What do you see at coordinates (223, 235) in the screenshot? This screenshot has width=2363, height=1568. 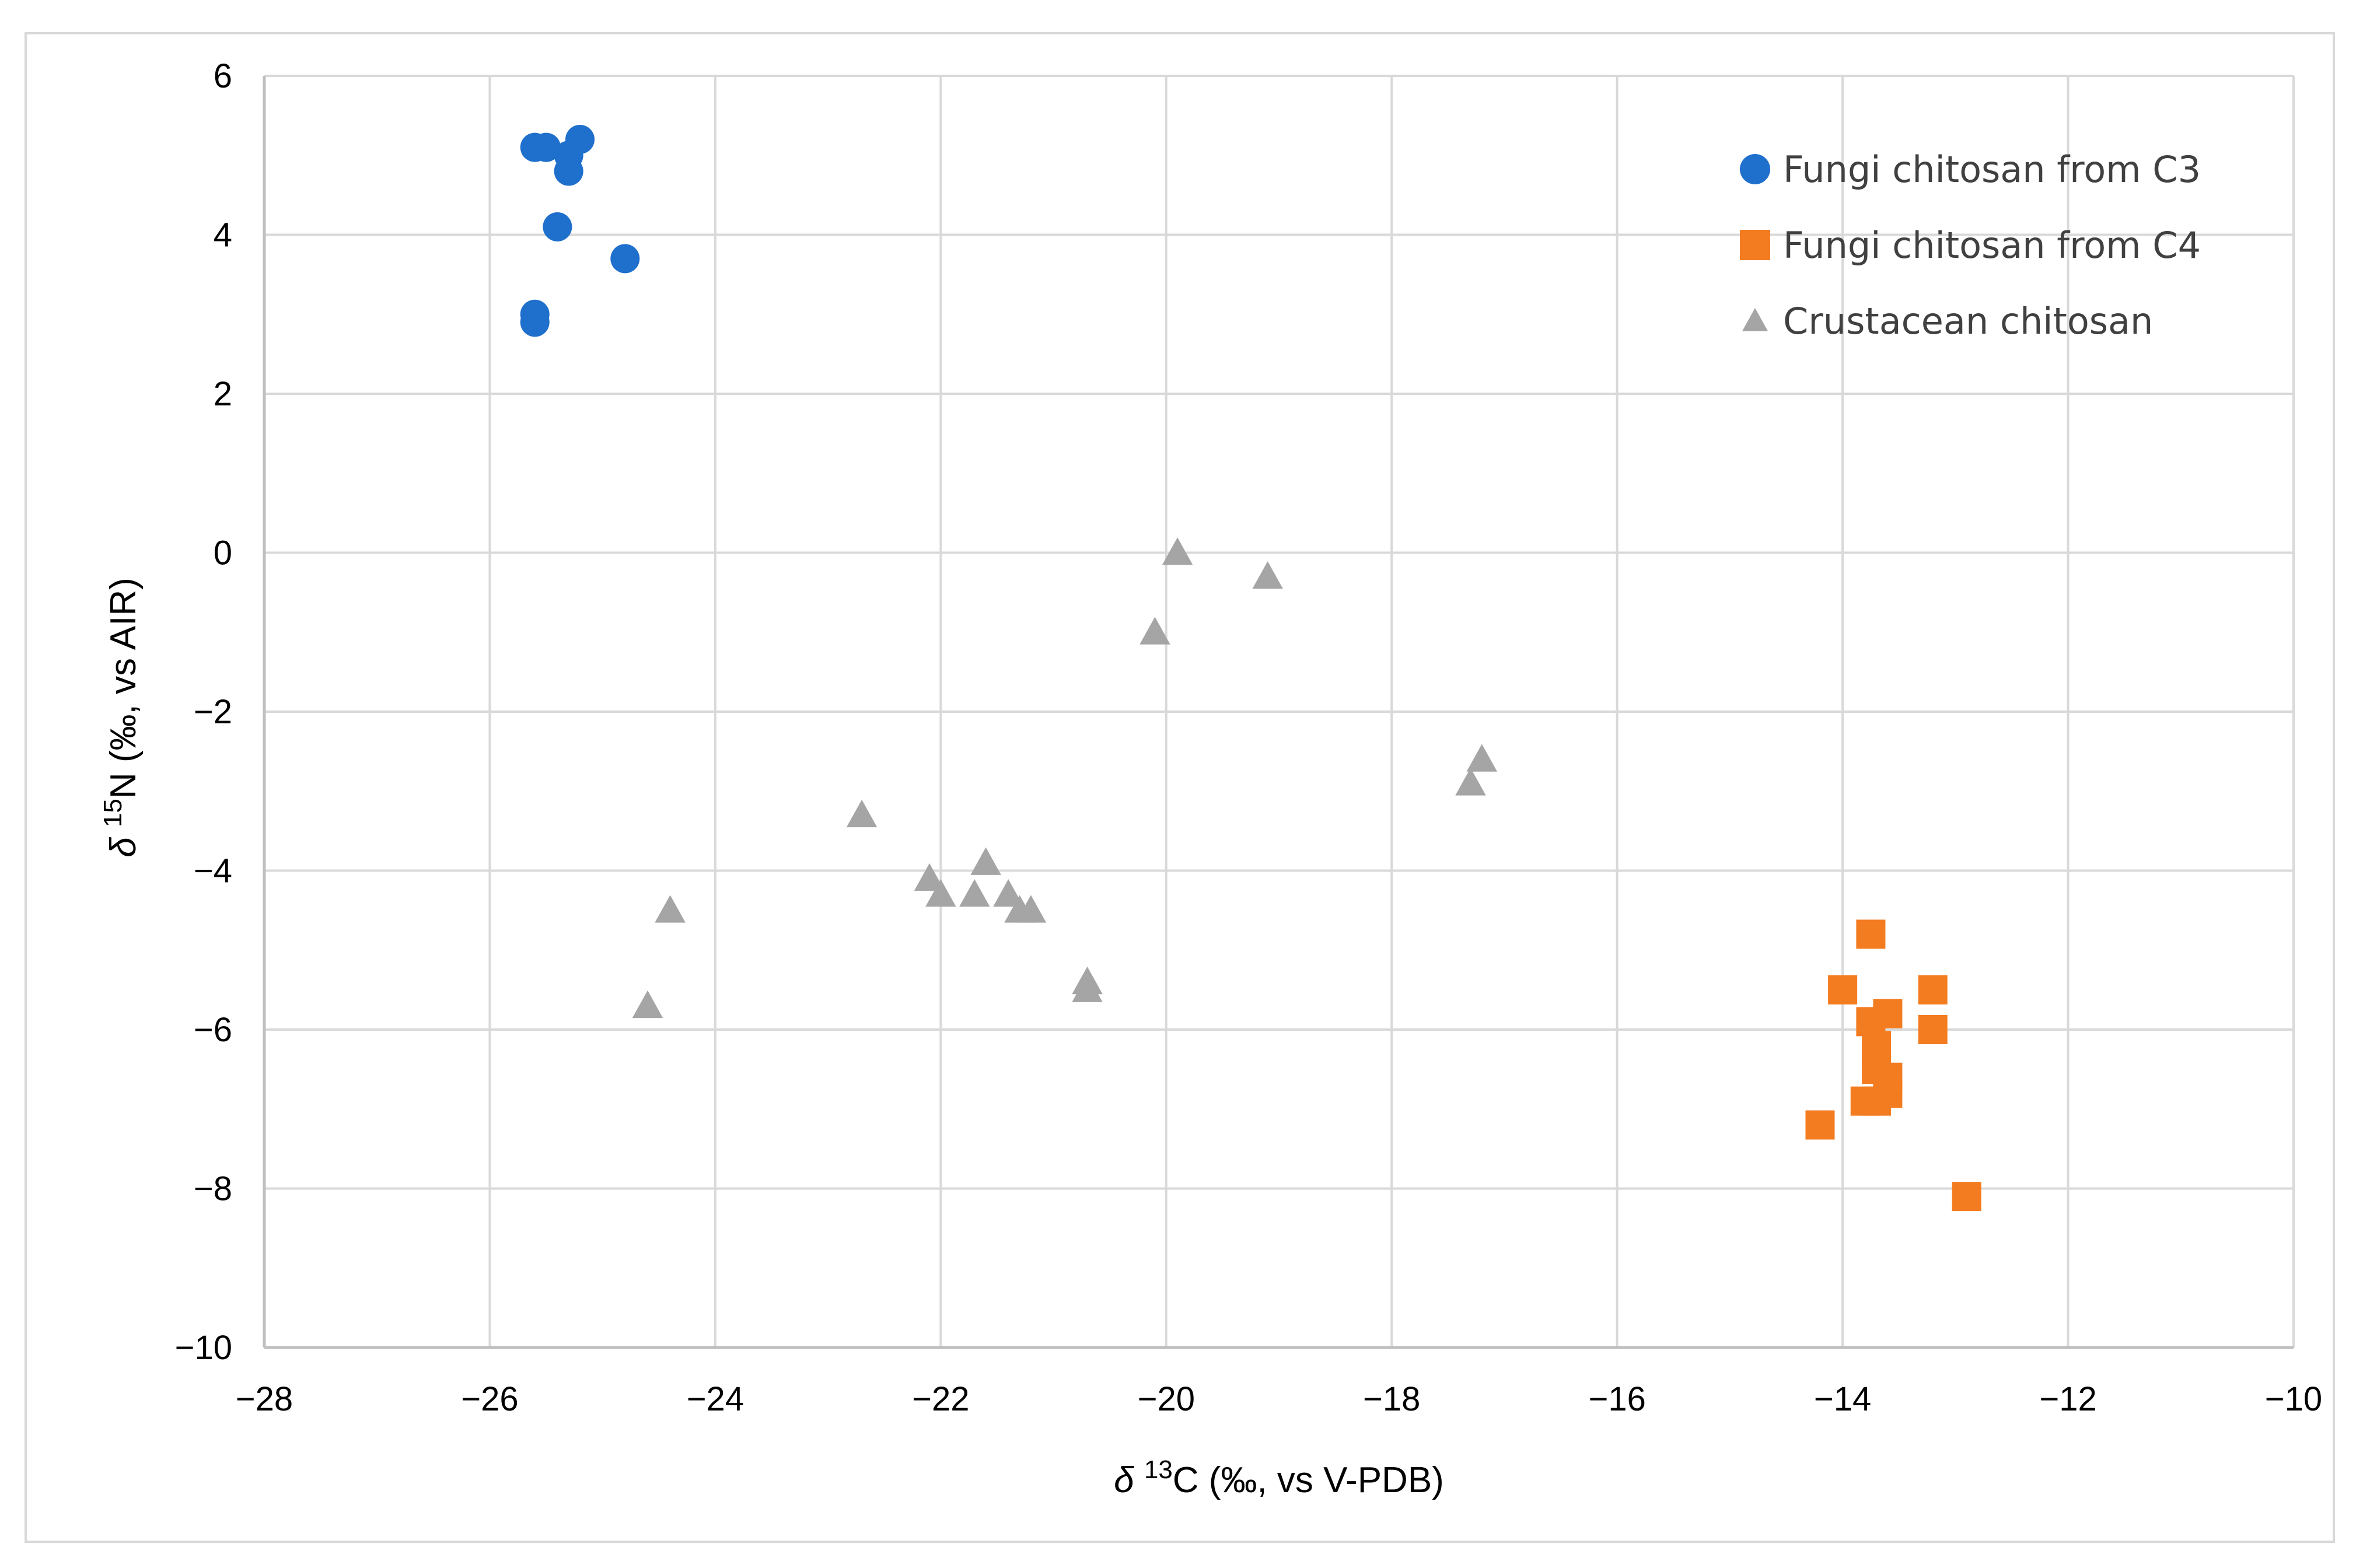 I see `y-tick-label: 4` at bounding box center [223, 235].